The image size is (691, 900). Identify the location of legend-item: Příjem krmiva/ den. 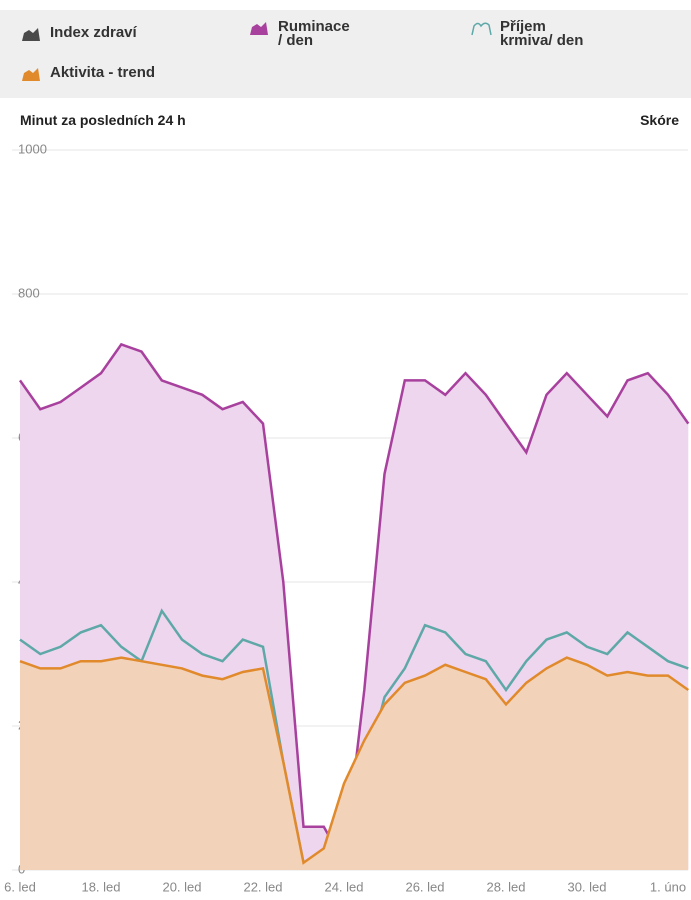
(535, 33).